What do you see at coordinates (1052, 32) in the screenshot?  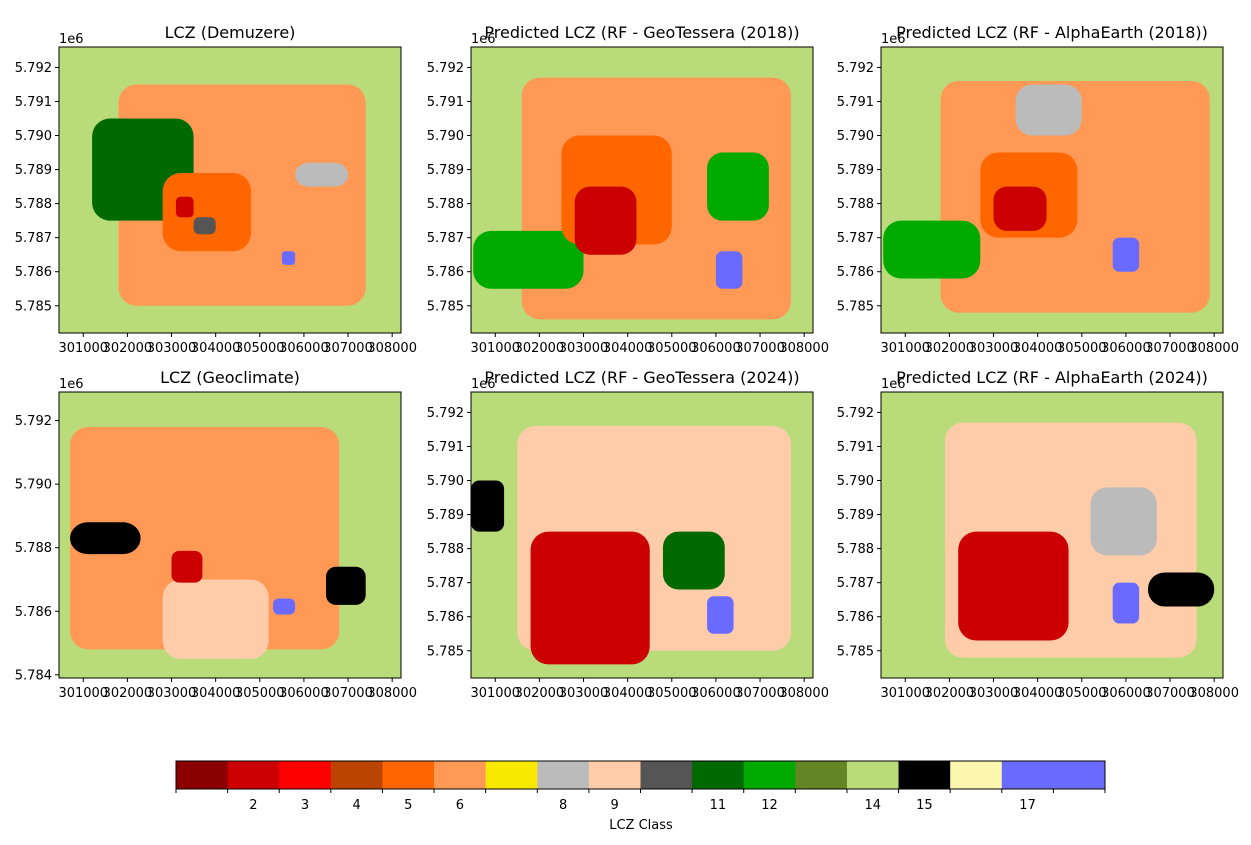 I see `panel-title: Predicted LCZ (RF - AlphaEarth (2018))` at bounding box center [1052, 32].